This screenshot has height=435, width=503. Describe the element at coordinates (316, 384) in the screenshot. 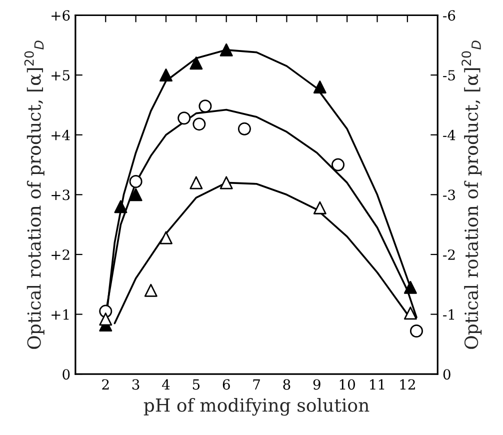

I see `x-tick-label: 9` at that location.